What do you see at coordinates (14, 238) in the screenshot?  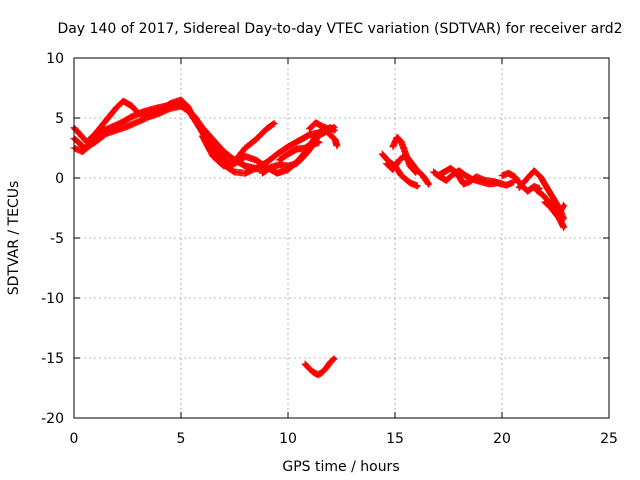 I see `y-axis-label: SDTVAR / TECUs` at bounding box center [14, 238].